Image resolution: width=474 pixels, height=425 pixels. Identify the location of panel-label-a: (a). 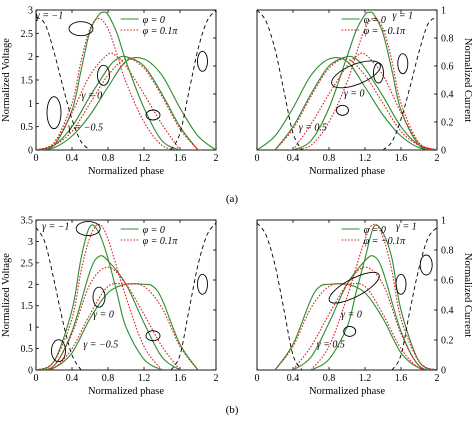
(232, 199).